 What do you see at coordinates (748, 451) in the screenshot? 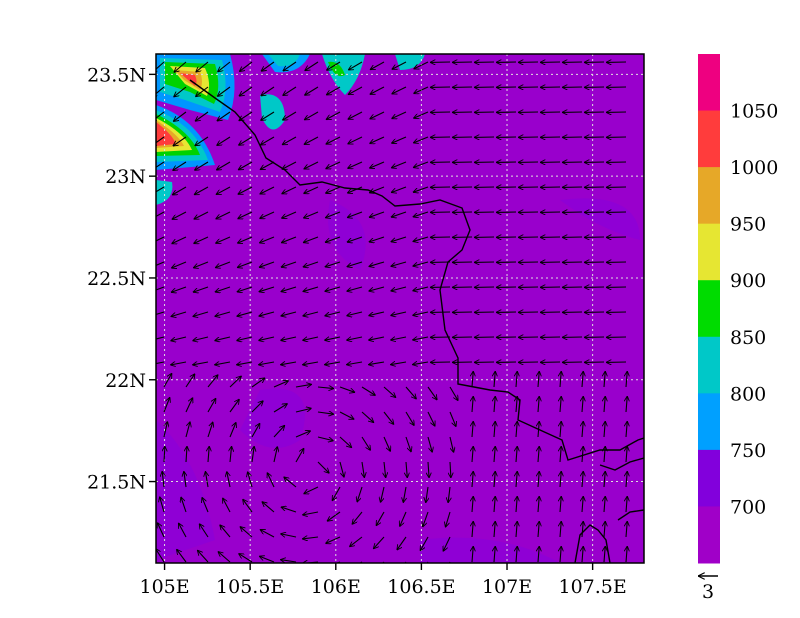
I see `colorbar-label: 750` at bounding box center [748, 451].